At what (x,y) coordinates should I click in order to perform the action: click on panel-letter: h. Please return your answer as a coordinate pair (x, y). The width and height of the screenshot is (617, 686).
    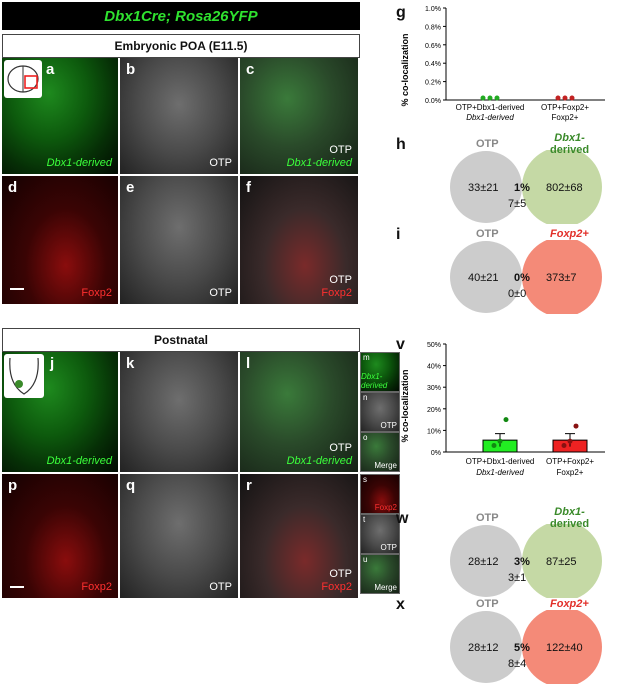
    Looking at the image, I should click on (401, 144).